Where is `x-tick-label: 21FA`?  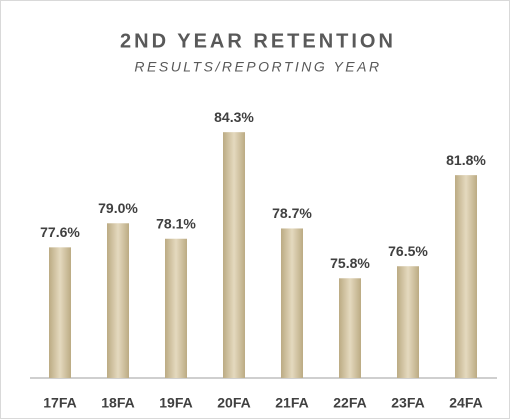
x-tick-label: 21FA is located at coordinates (291, 403).